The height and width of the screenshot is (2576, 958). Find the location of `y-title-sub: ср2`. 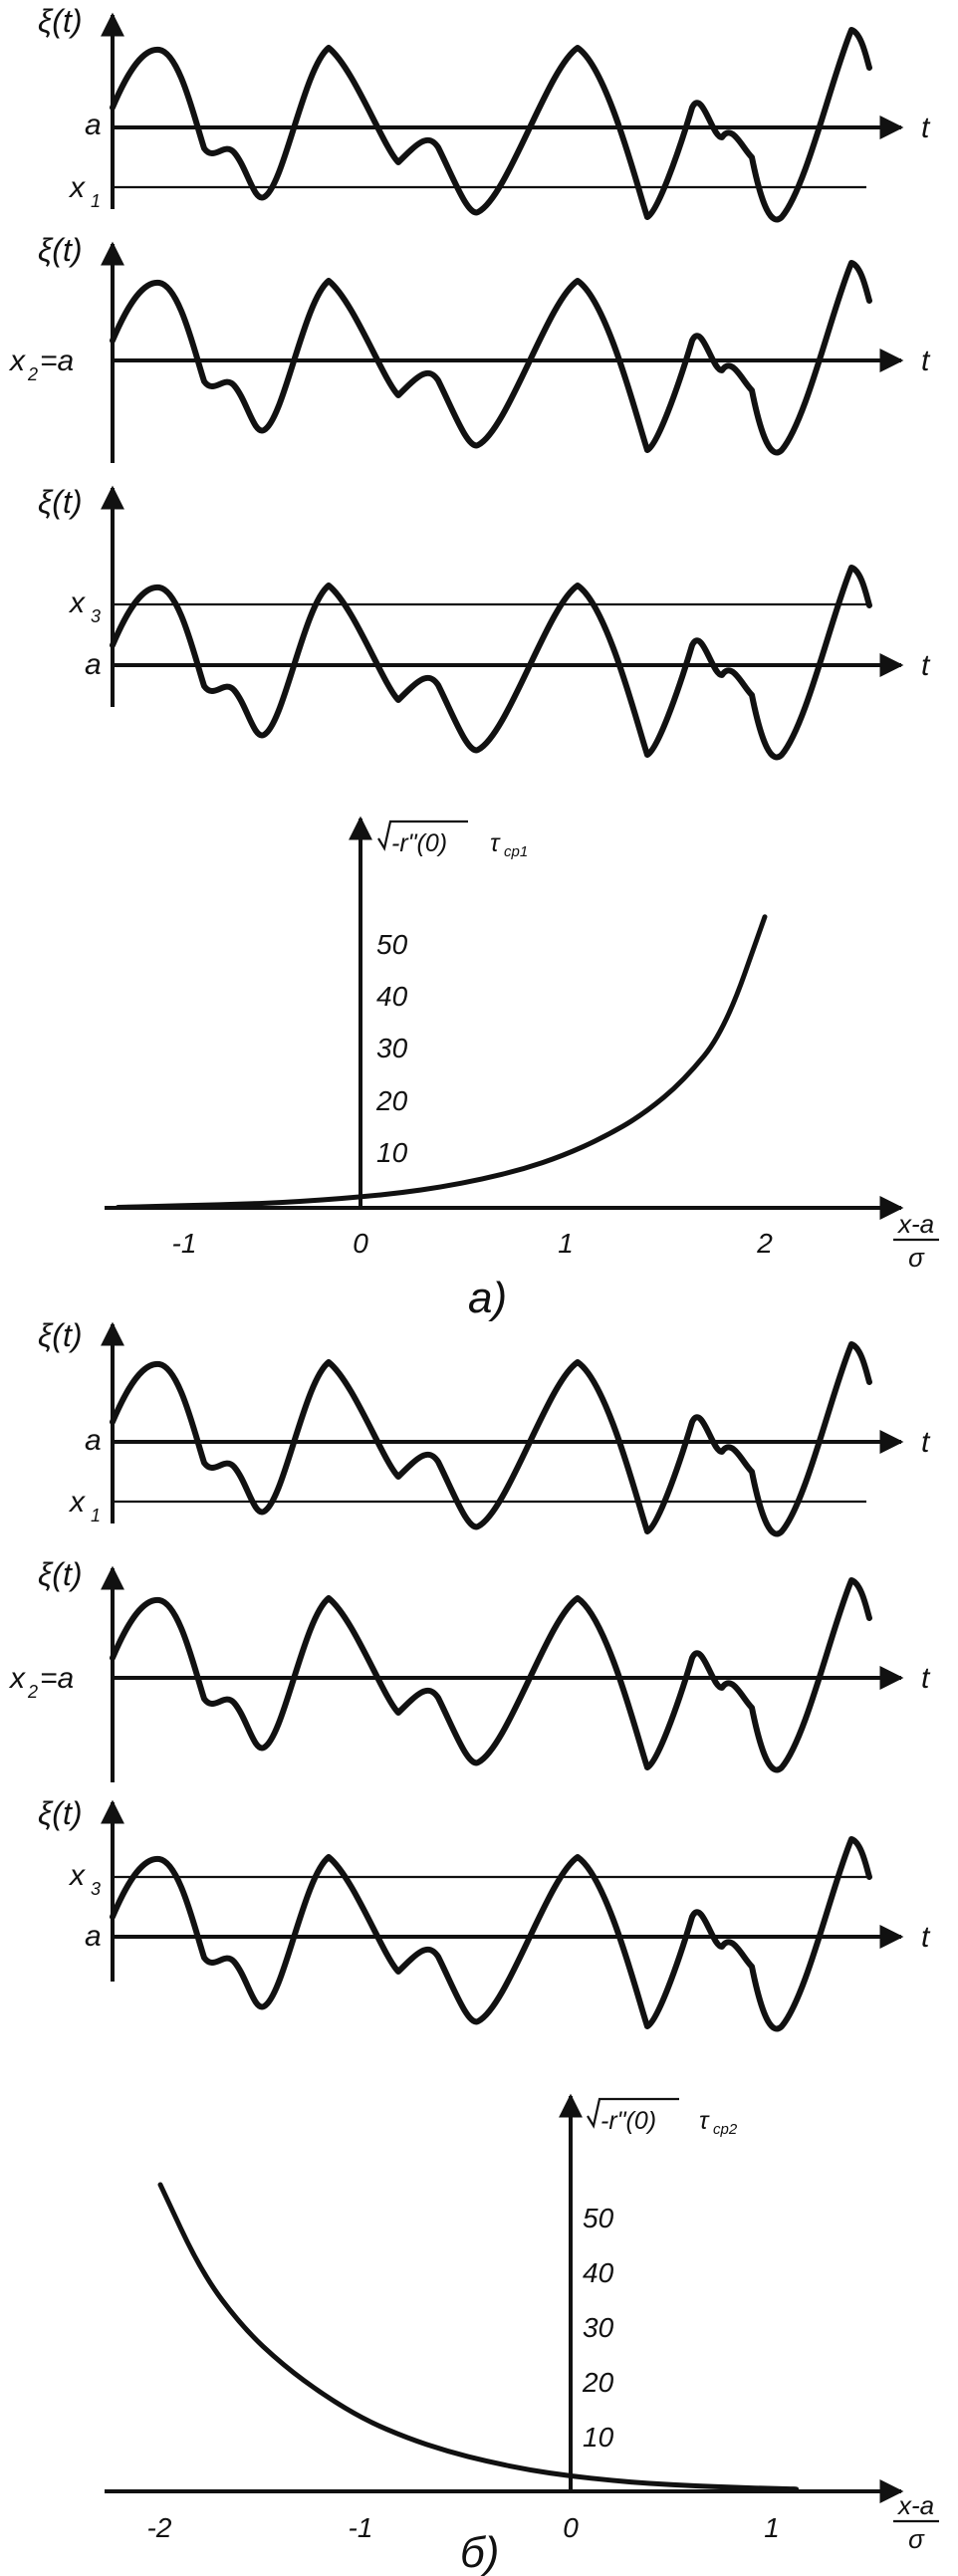

y-title-sub: ср2 is located at coordinates (725, 2129).